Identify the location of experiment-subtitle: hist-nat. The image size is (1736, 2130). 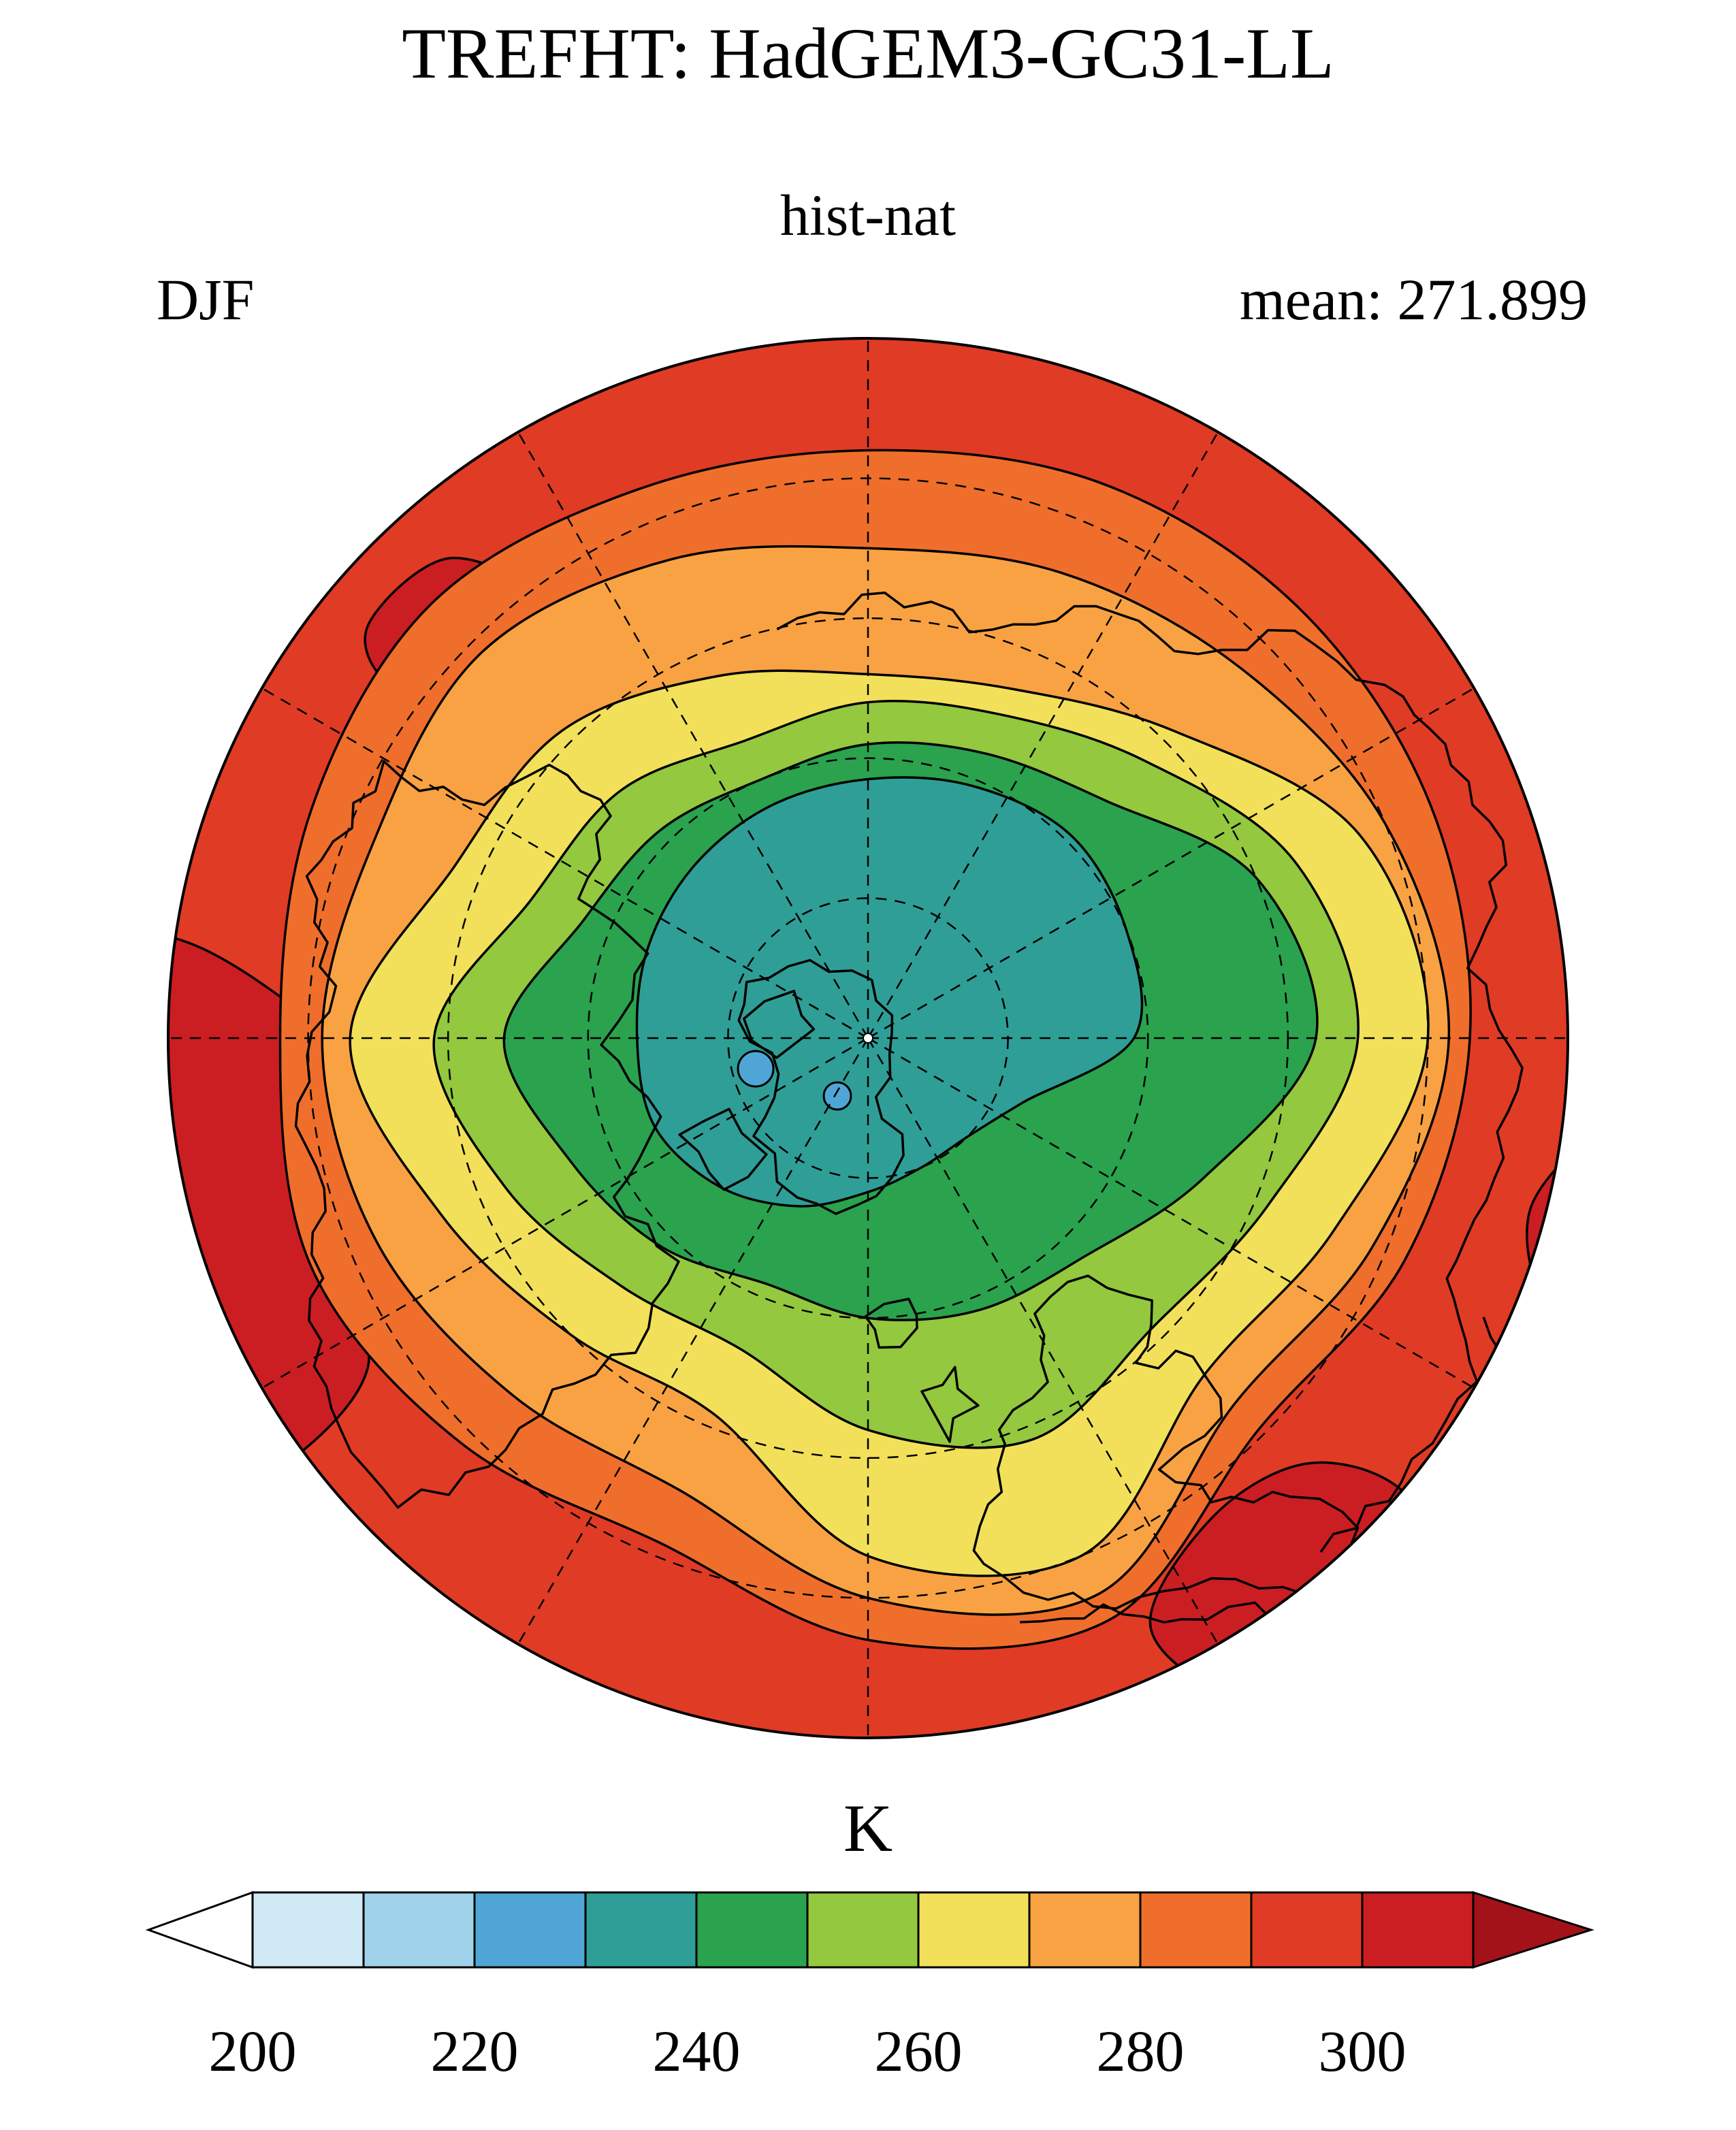
(868, 215).